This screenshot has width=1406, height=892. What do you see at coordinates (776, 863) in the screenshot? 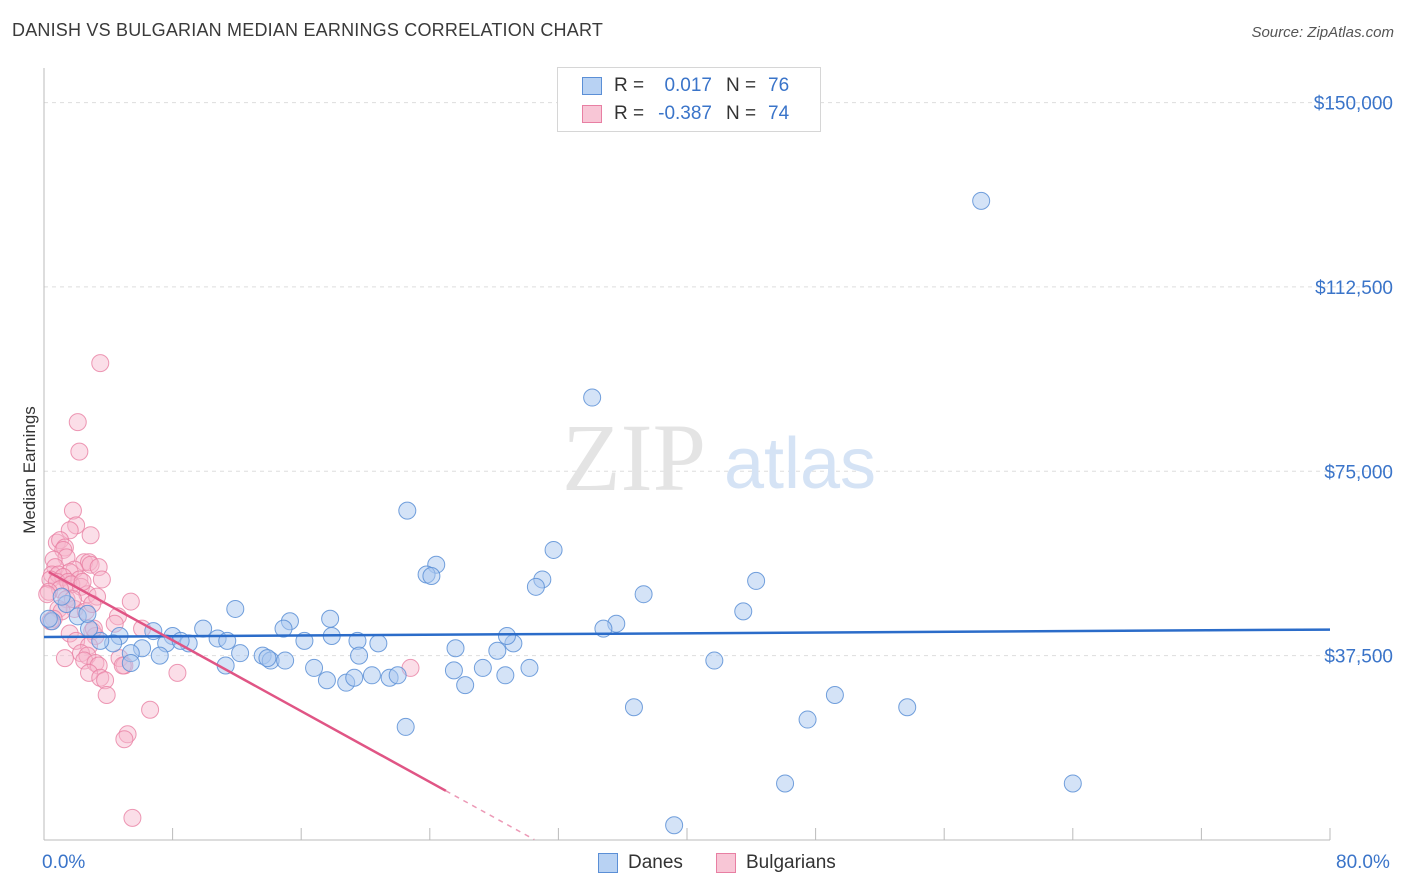
I see `legend-item-bulgarians: Bulgarians` at bounding box center [776, 863].